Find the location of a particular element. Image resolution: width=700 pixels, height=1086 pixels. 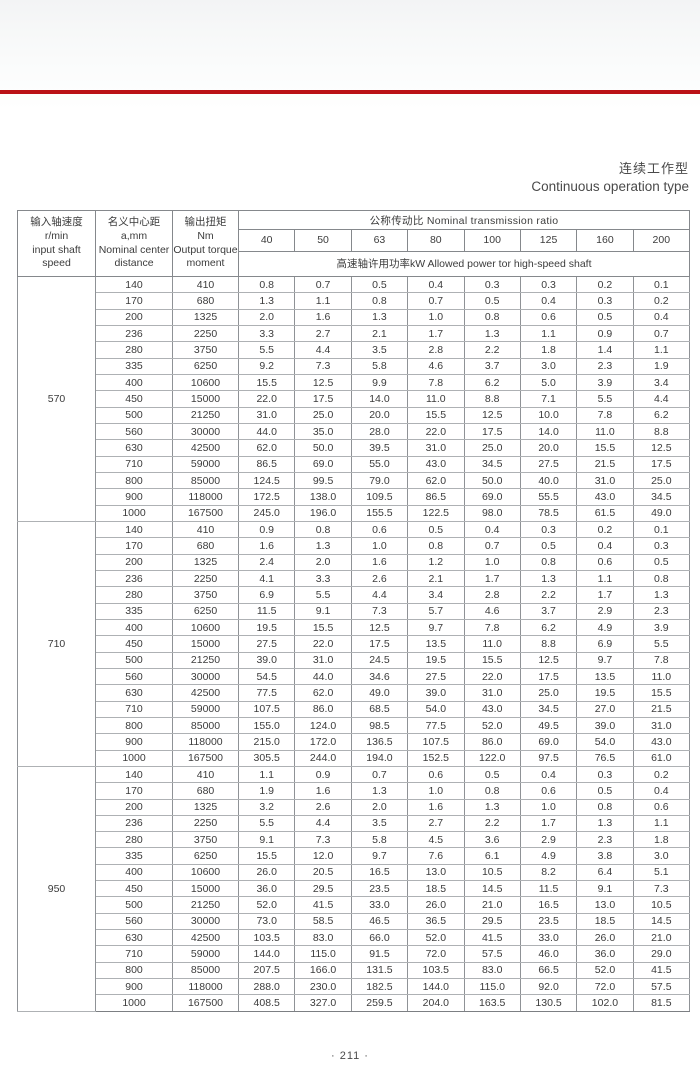

power-value-cell: 230.0 is located at coordinates (323, 987).